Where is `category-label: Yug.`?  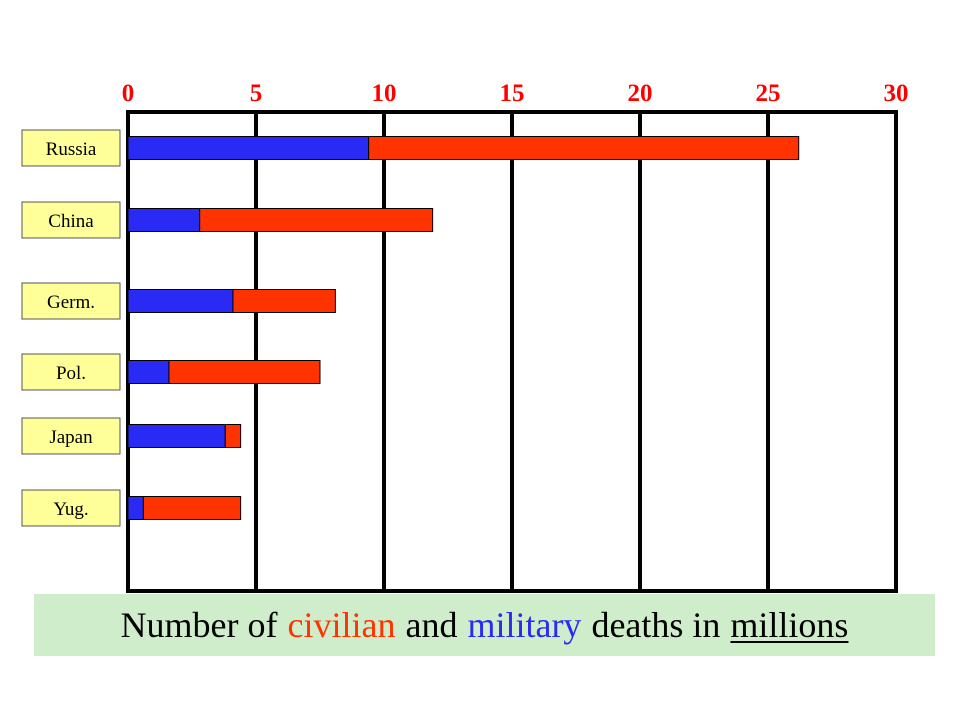
category-label: Yug. is located at coordinates (70, 509).